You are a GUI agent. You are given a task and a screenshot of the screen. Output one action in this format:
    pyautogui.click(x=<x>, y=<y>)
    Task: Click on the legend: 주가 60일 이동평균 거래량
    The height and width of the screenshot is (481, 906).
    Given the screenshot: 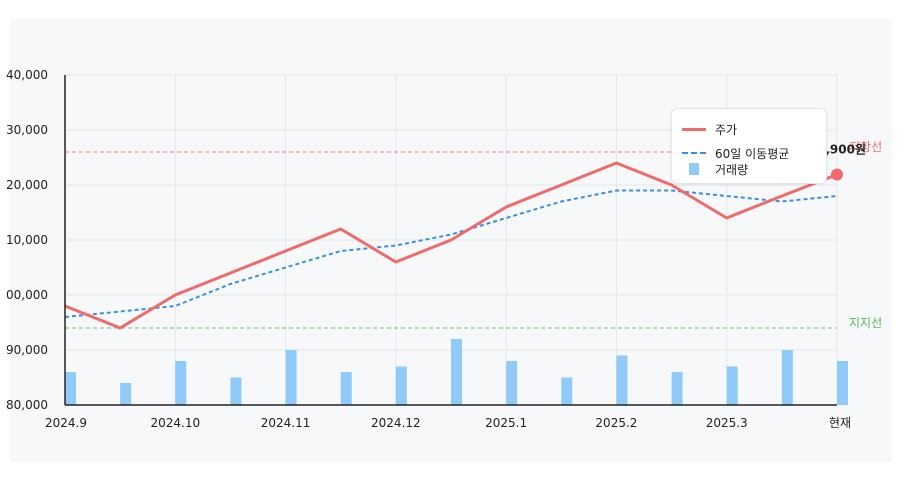 What is the action you would take?
    pyautogui.click(x=749, y=146)
    